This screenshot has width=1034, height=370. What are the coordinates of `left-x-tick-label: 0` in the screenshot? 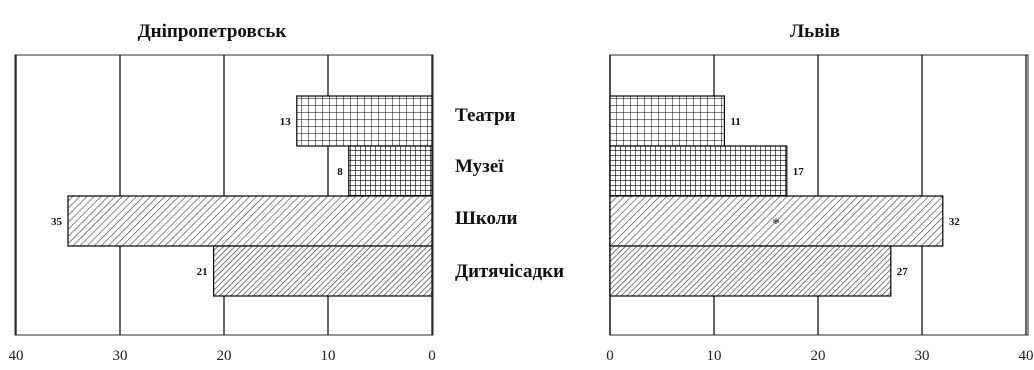 It's located at (432, 356).